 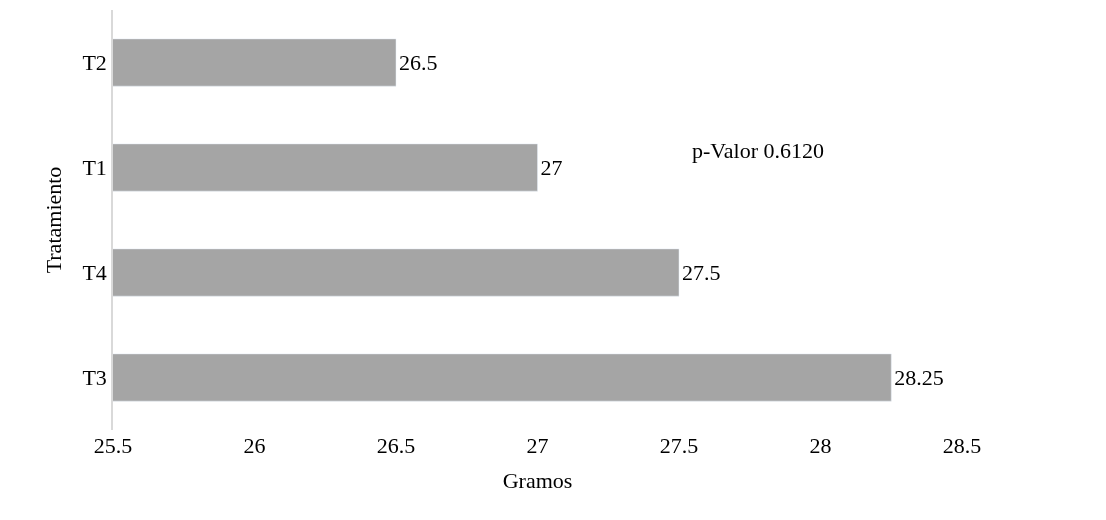 I want to click on x-tick-label: 26, so click(x=254, y=445).